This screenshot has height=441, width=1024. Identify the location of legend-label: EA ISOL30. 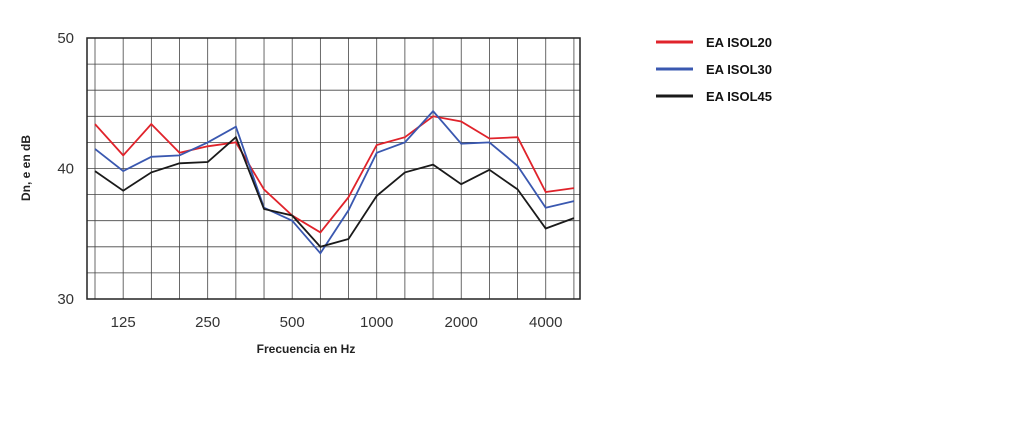
(739, 69).